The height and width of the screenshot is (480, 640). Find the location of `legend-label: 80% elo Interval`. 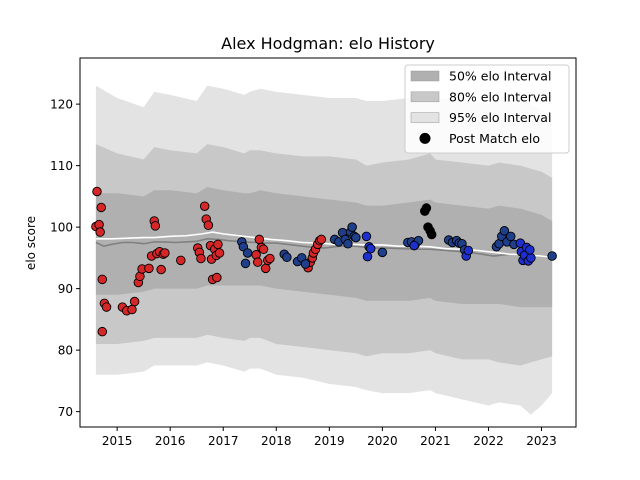

legend-label: 80% elo Interval is located at coordinates (500, 96).